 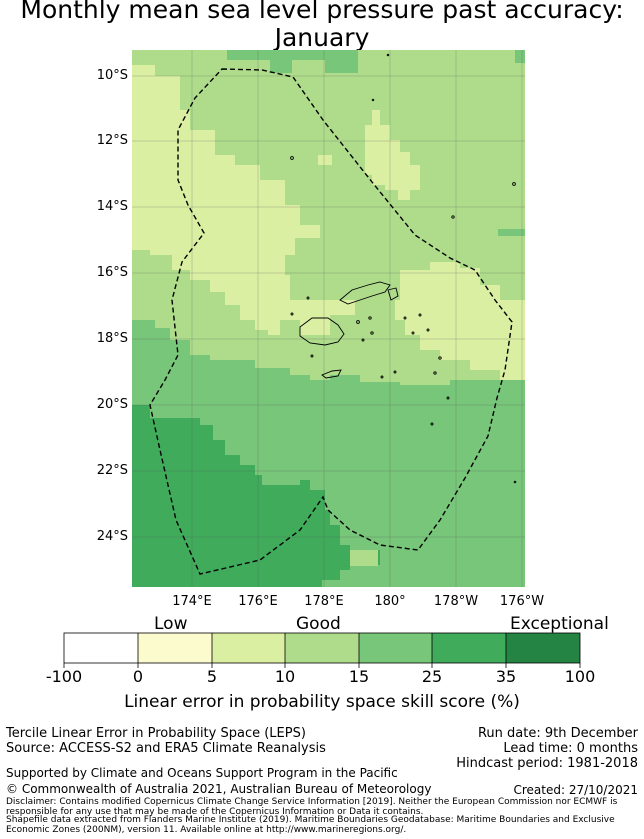 What do you see at coordinates (559, 624) in the screenshot?
I see `colorbar-category-exceptional: Exceptional` at bounding box center [559, 624].